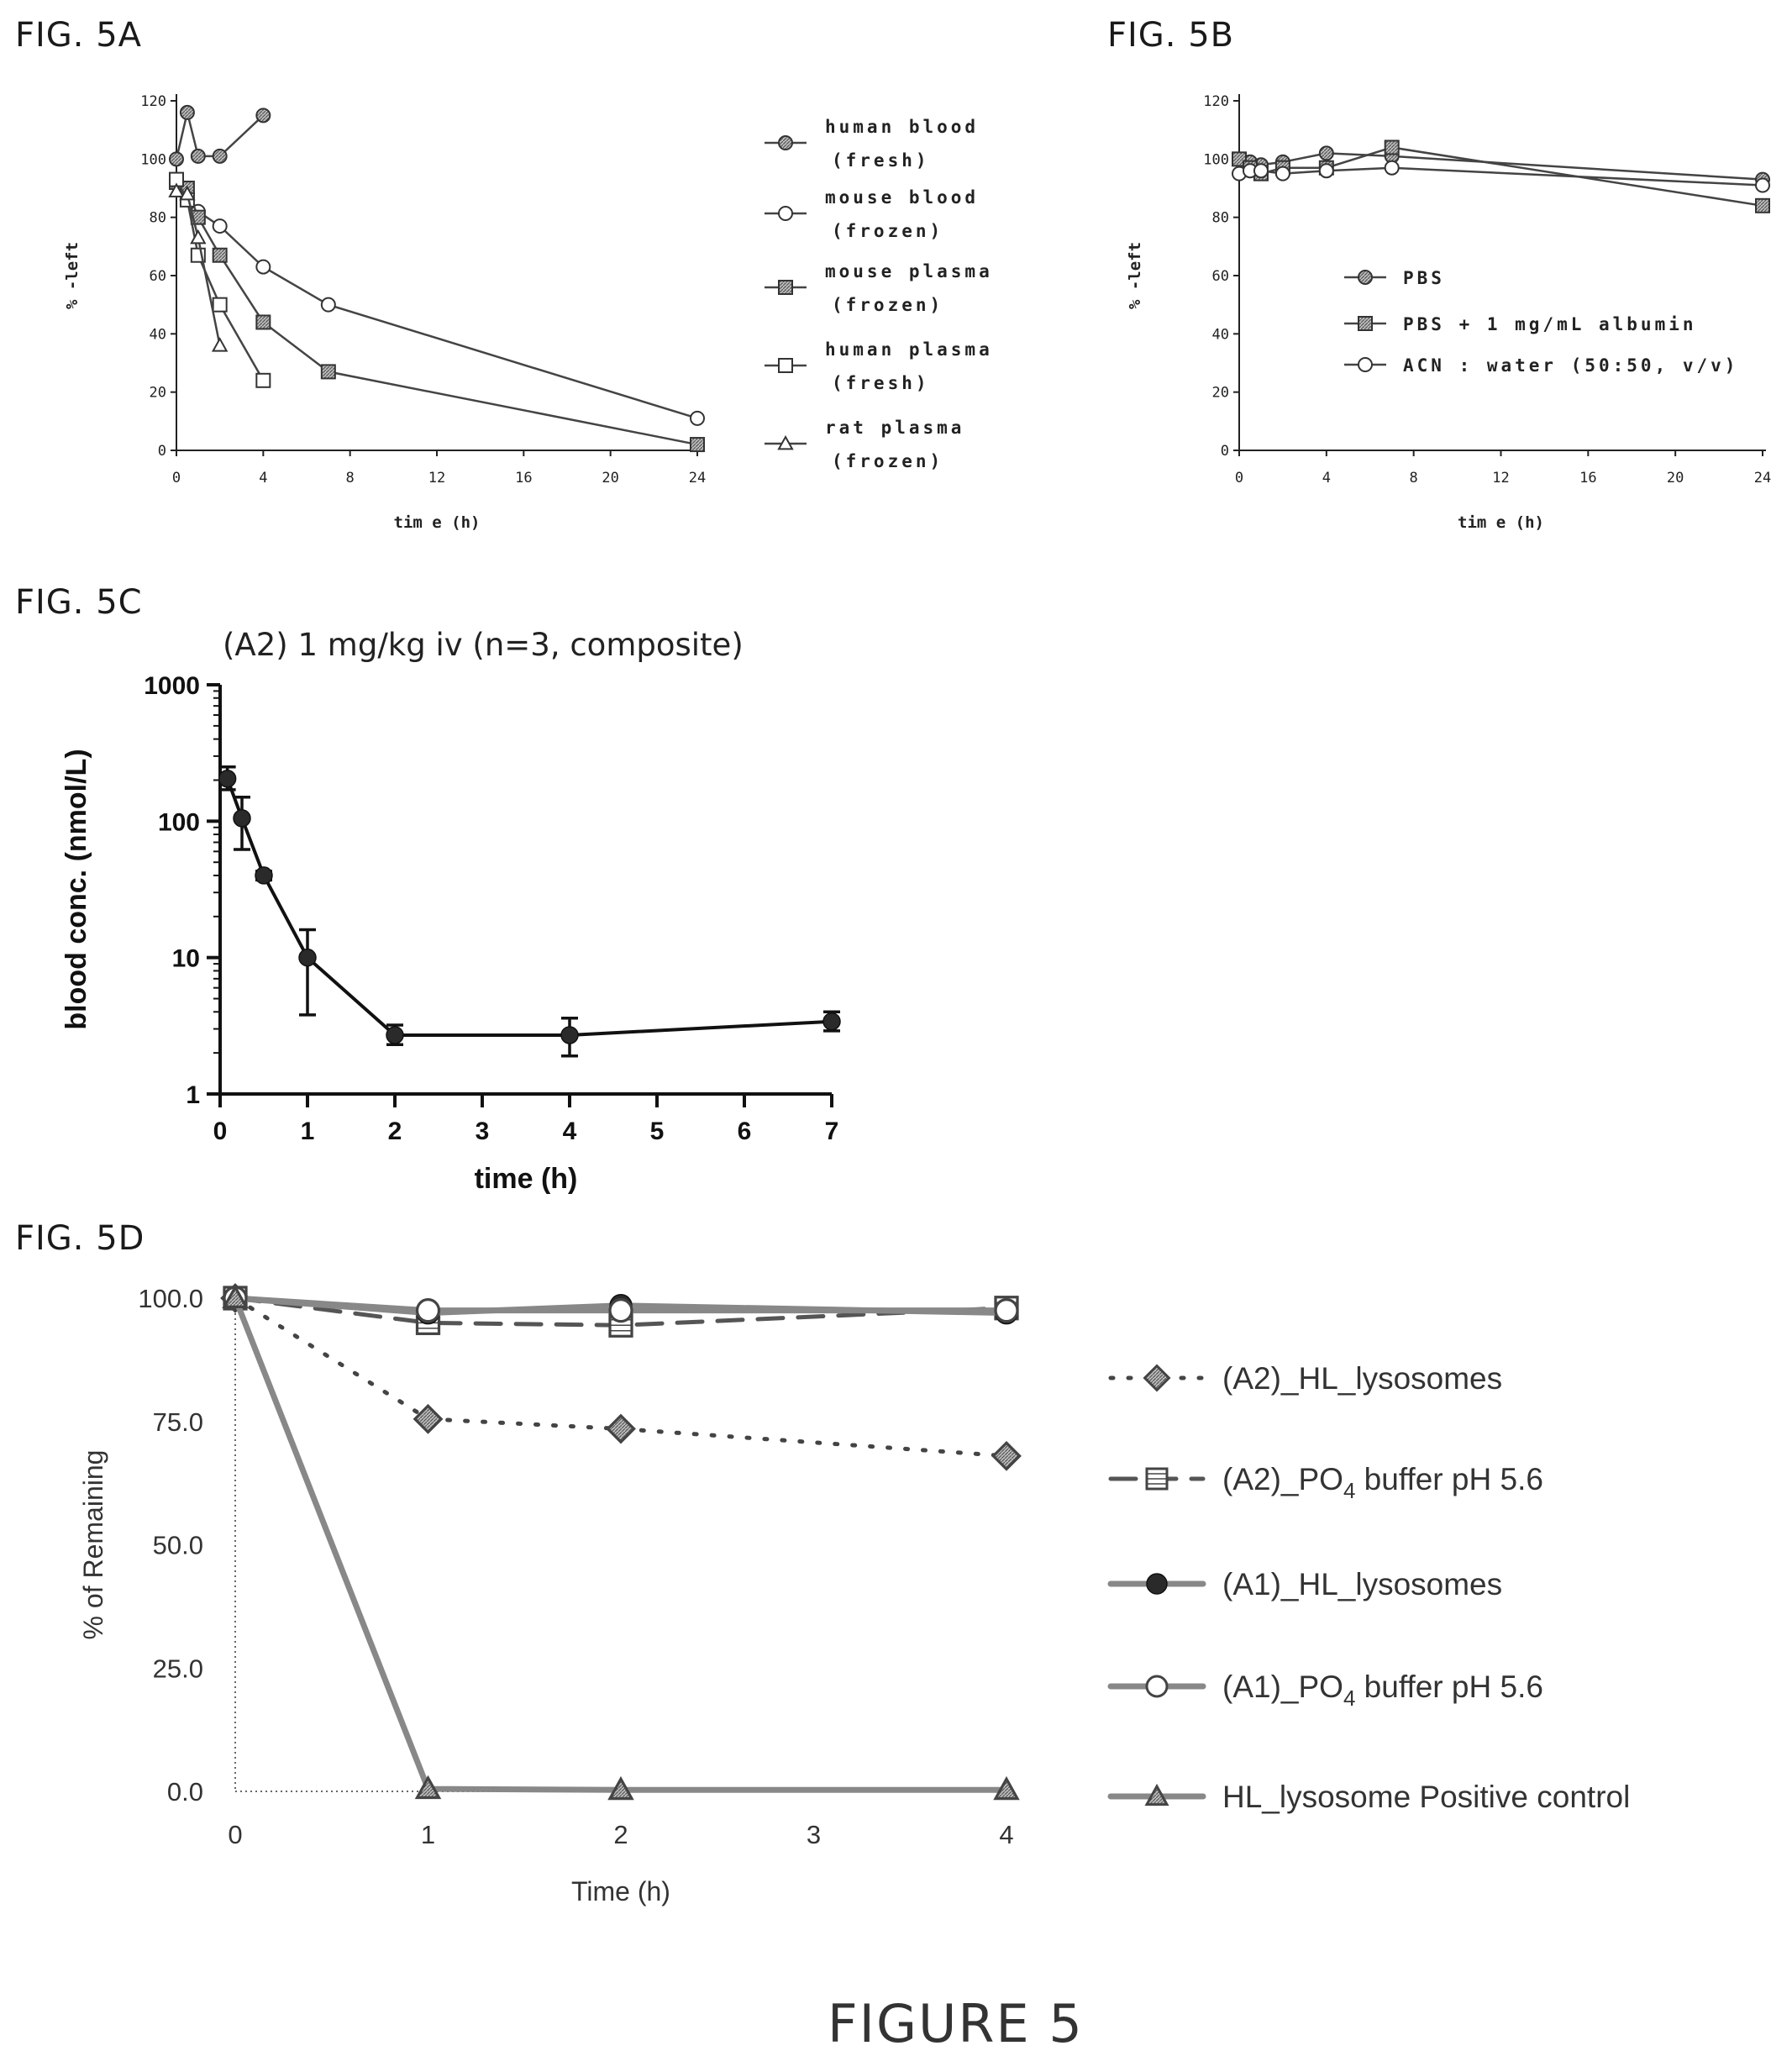 This screenshot has height=2072, width=1771. What do you see at coordinates (178, 1545) in the screenshot?
I see `y-tick-label: 50.0` at bounding box center [178, 1545].